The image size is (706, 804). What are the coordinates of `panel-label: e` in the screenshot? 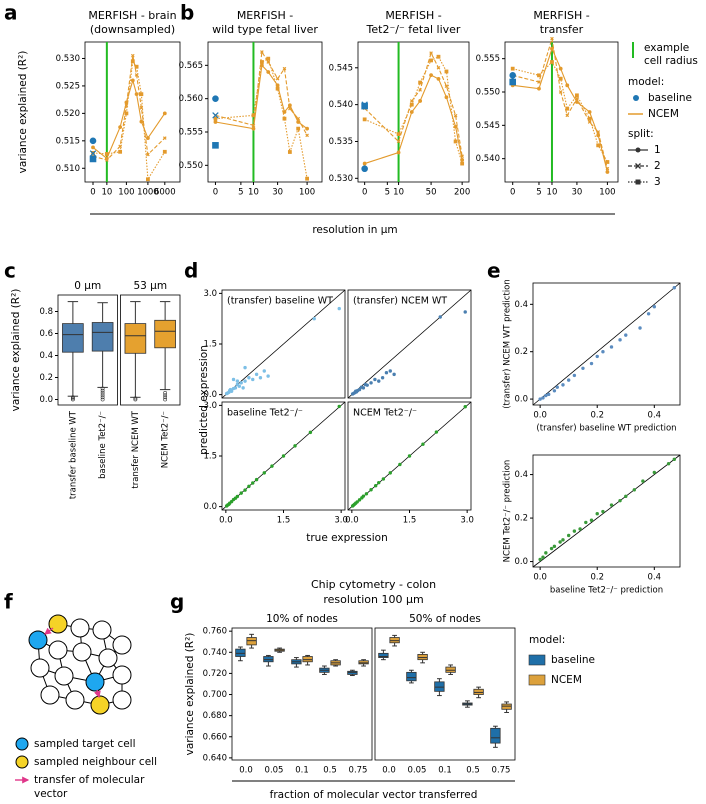 It's located at (494, 271).